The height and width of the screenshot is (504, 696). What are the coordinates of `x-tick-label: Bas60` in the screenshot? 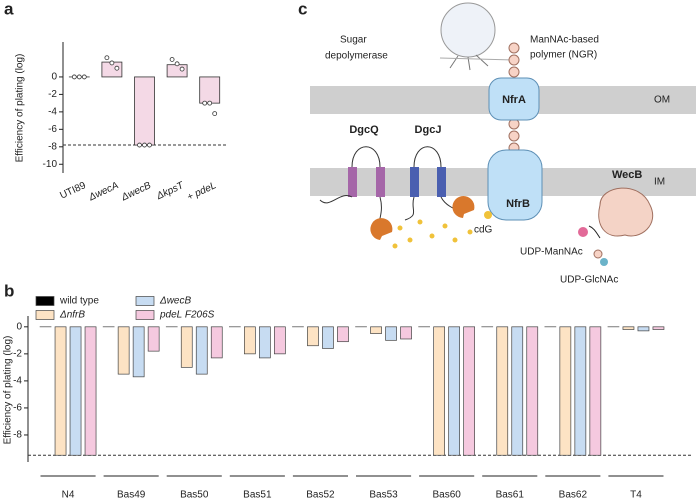 It's located at (446, 495).